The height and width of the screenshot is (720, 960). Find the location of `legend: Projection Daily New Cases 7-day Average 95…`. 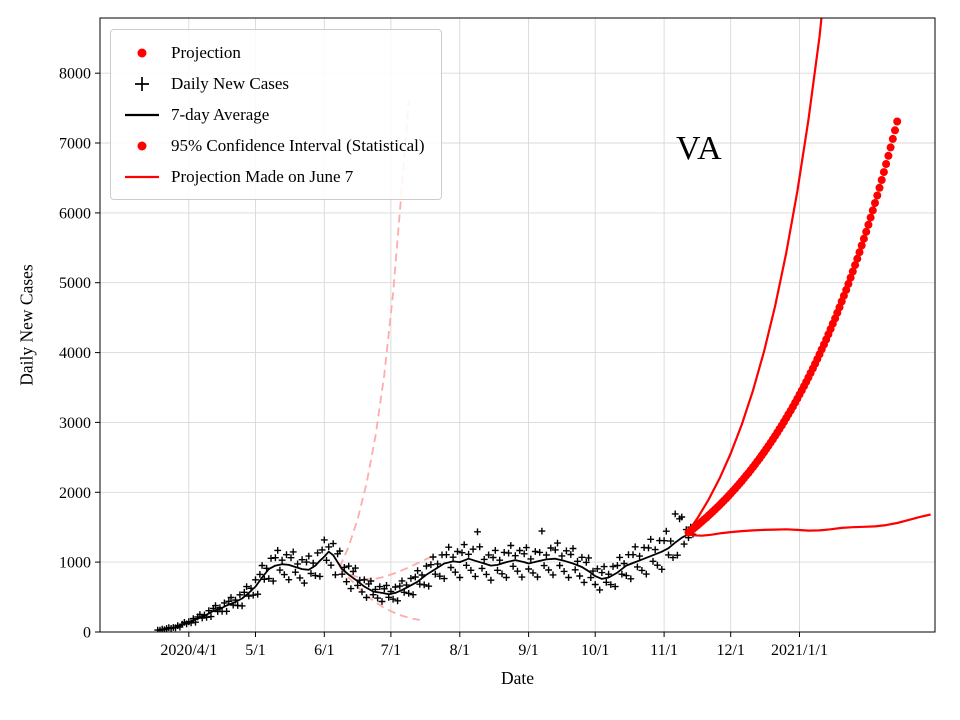

legend: Projection Daily New Cases 7-day Average 95… is located at coordinates (276, 114).